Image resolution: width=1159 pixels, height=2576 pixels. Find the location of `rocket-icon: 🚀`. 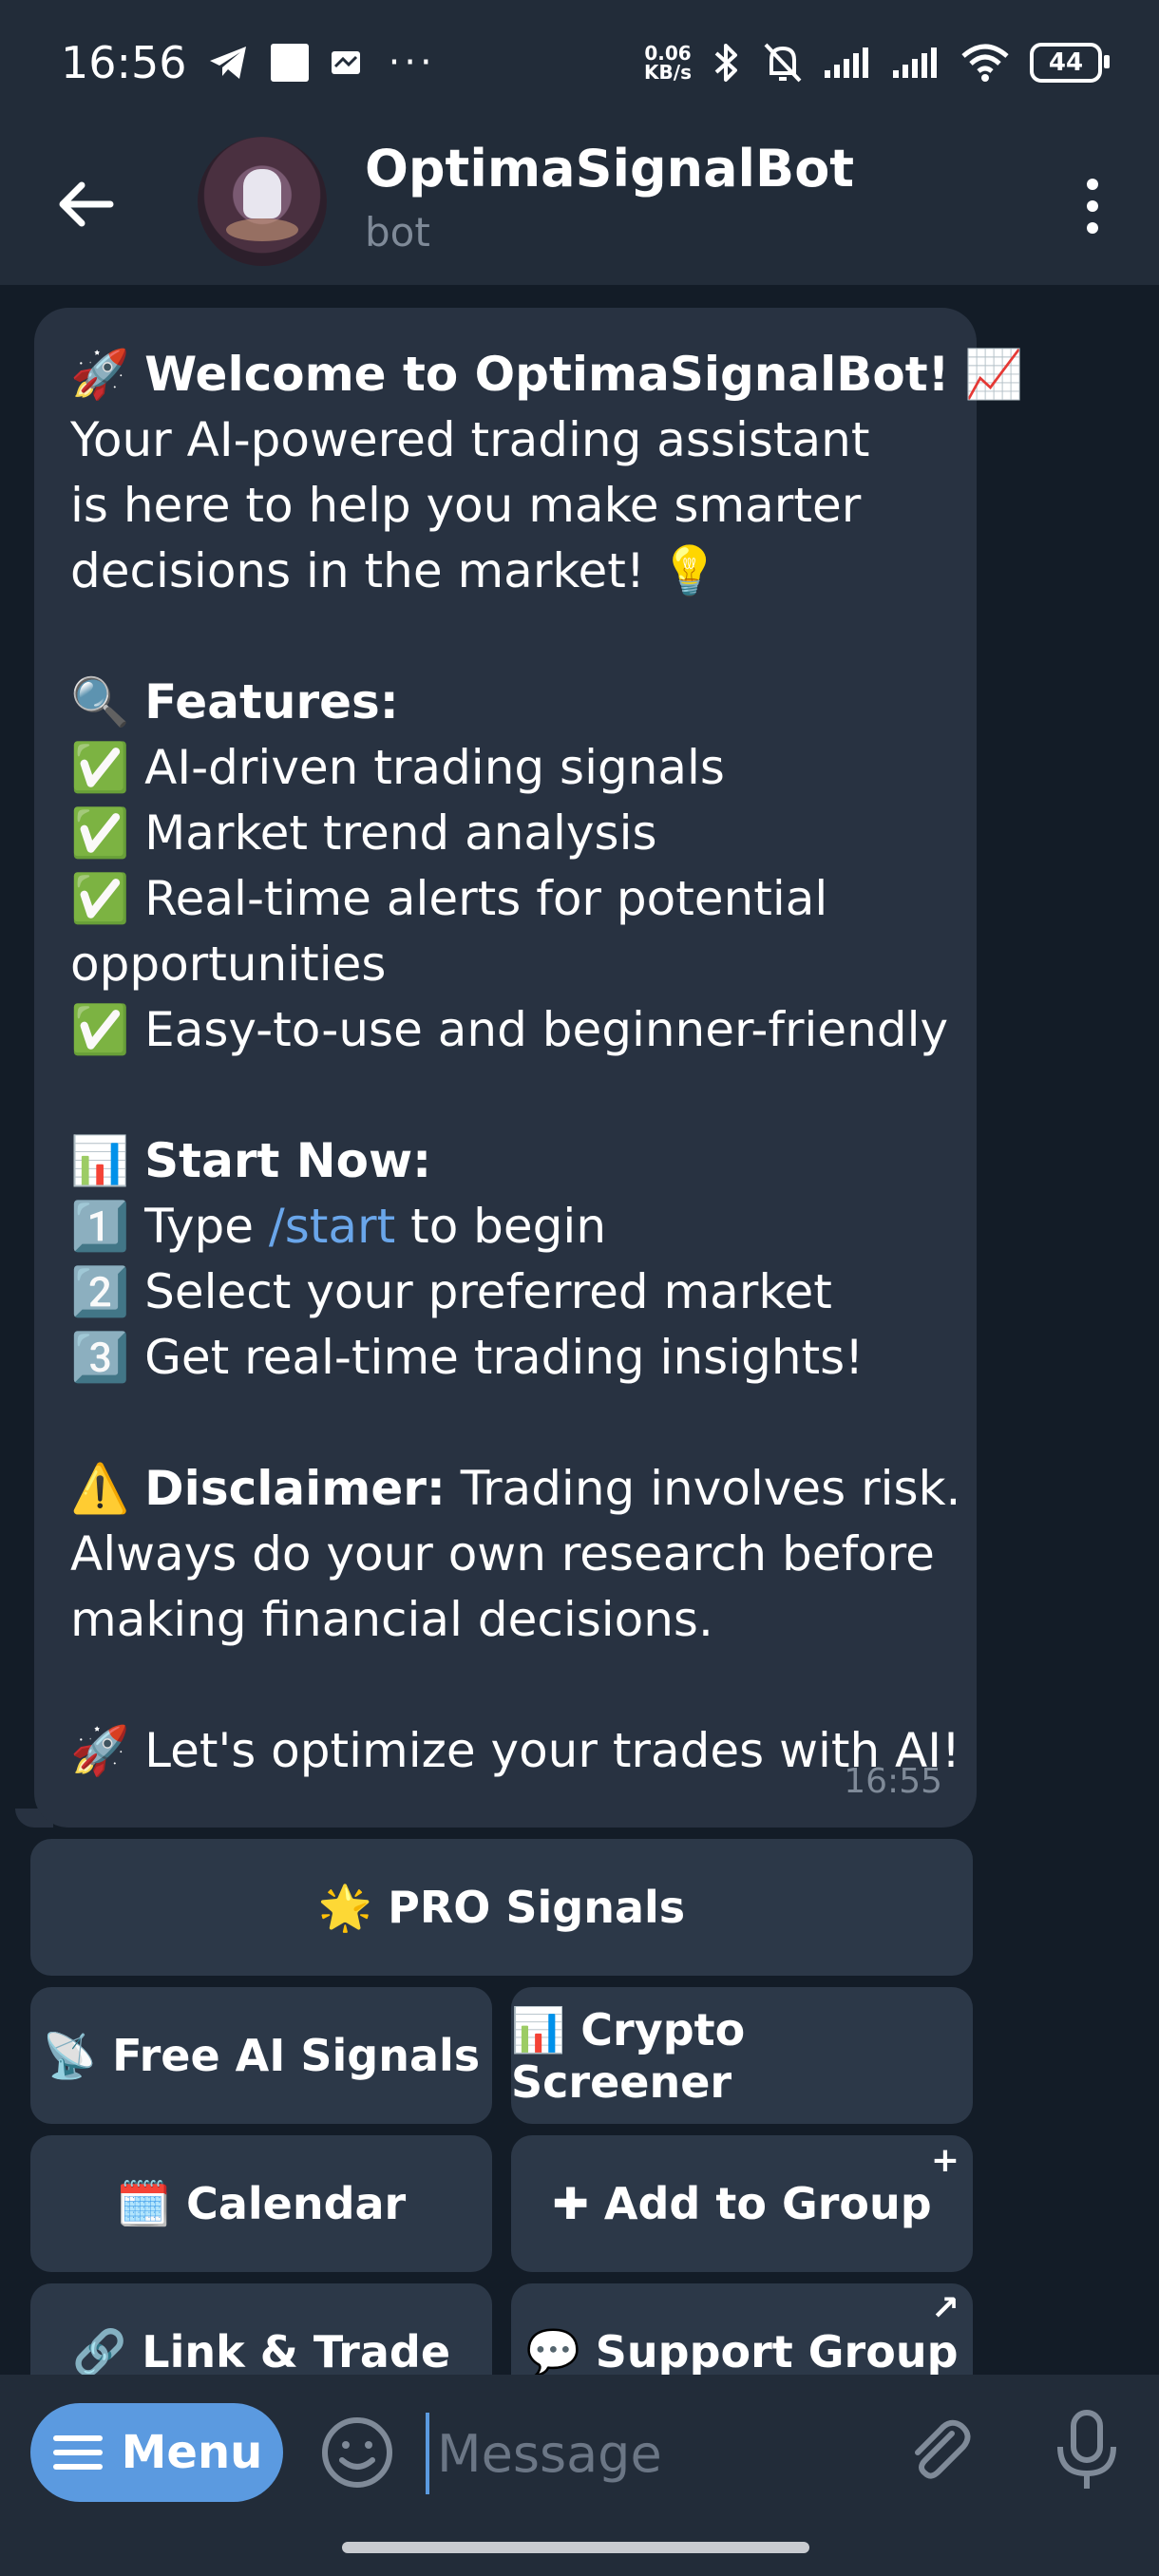

rocket-icon: 🚀 is located at coordinates (100, 374).